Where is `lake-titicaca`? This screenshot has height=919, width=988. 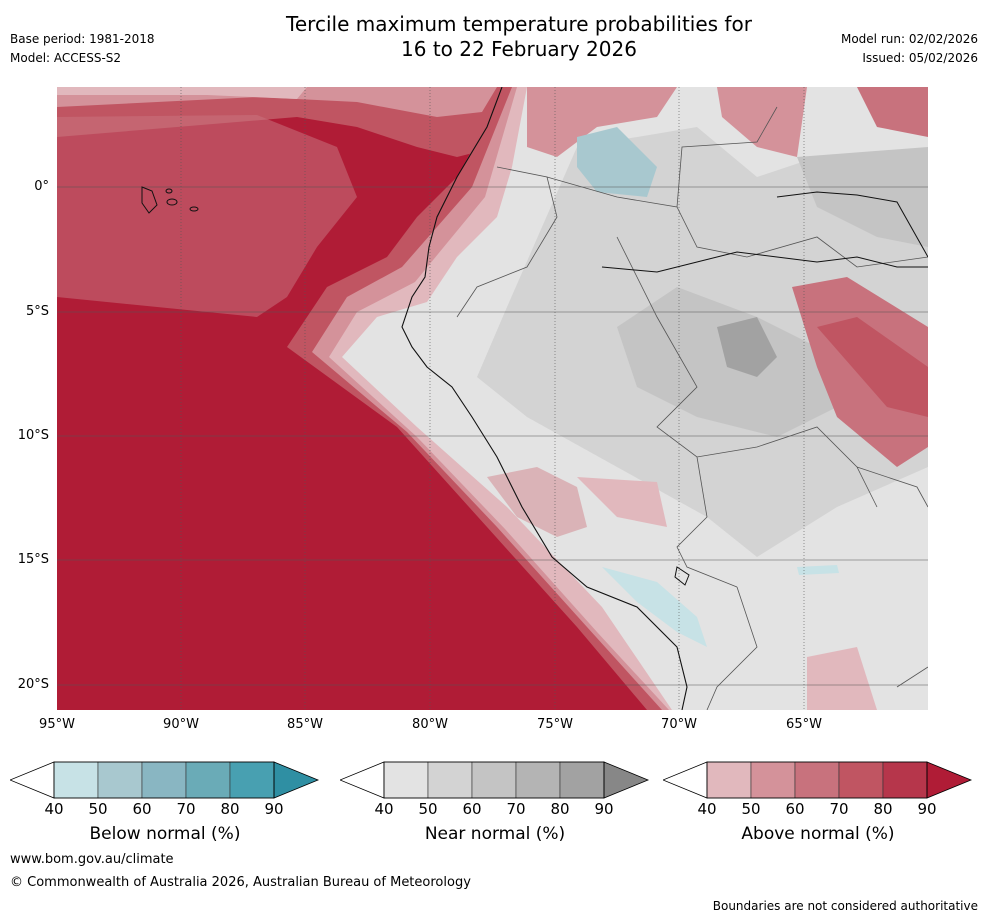
lake-titicaca is located at coordinates (682, 576).